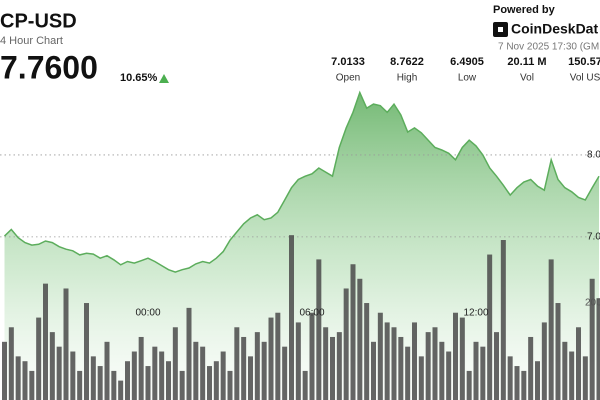 This screenshot has height=400, width=600. What do you see at coordinates (467, 62) in the screenshot?
I see `stat-value: 6.4905` at bounding box center [467, 62].